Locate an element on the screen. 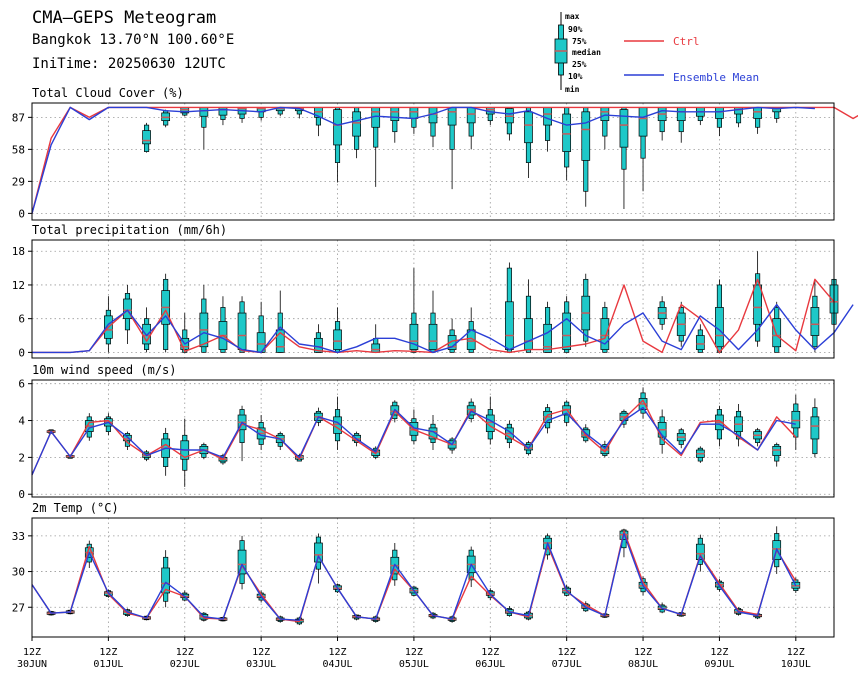  location-label: Bangkok 13.70°N 100.60°E is located at coordinates (133, 40).